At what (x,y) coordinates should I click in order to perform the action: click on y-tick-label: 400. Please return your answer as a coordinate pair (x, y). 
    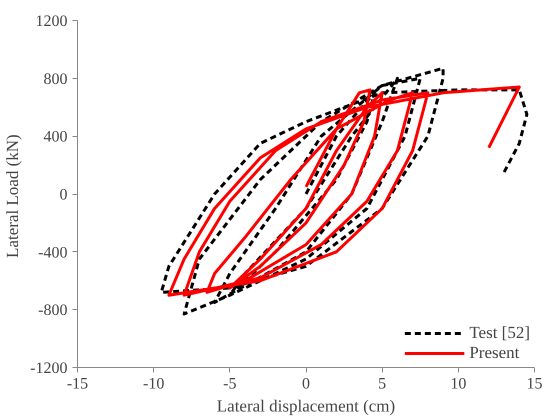
    Looking at the image, I should click on (56, 137).